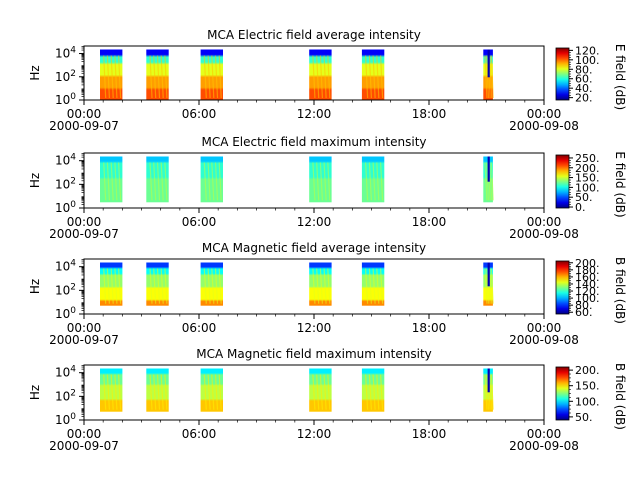  What do you see at coordinates (620, 77) in the screenshot?
I see `colorbar-label: E field (dB)` at bounding box center [620, 77].